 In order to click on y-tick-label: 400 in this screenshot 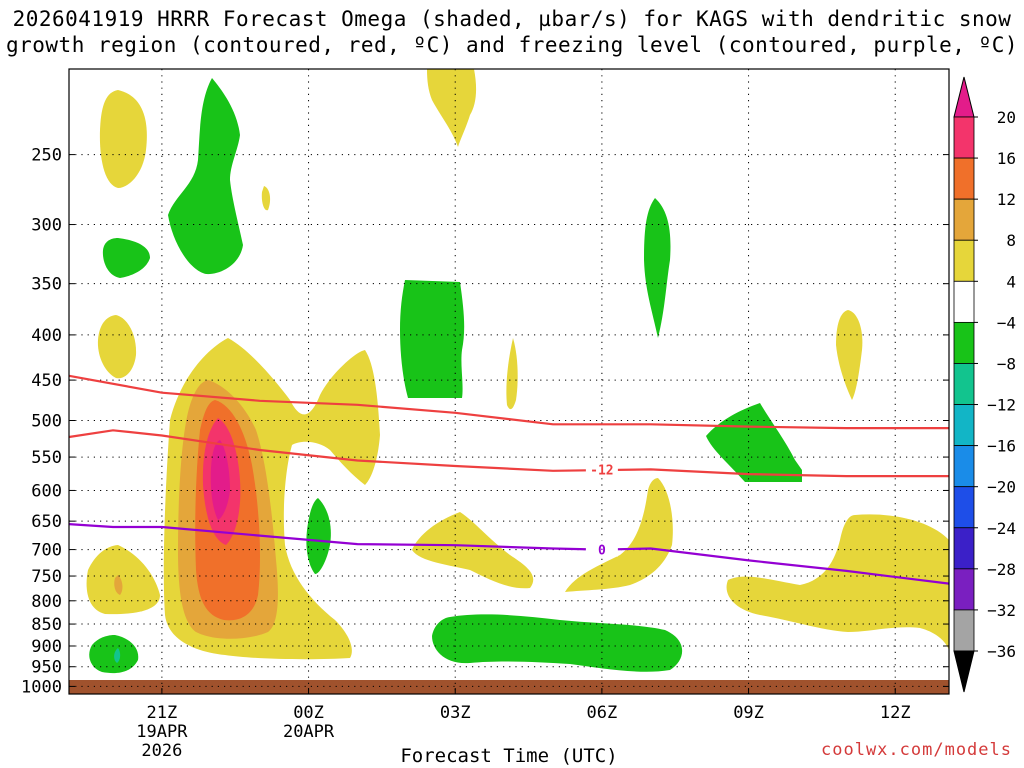, I will do `click(46, 336)`.